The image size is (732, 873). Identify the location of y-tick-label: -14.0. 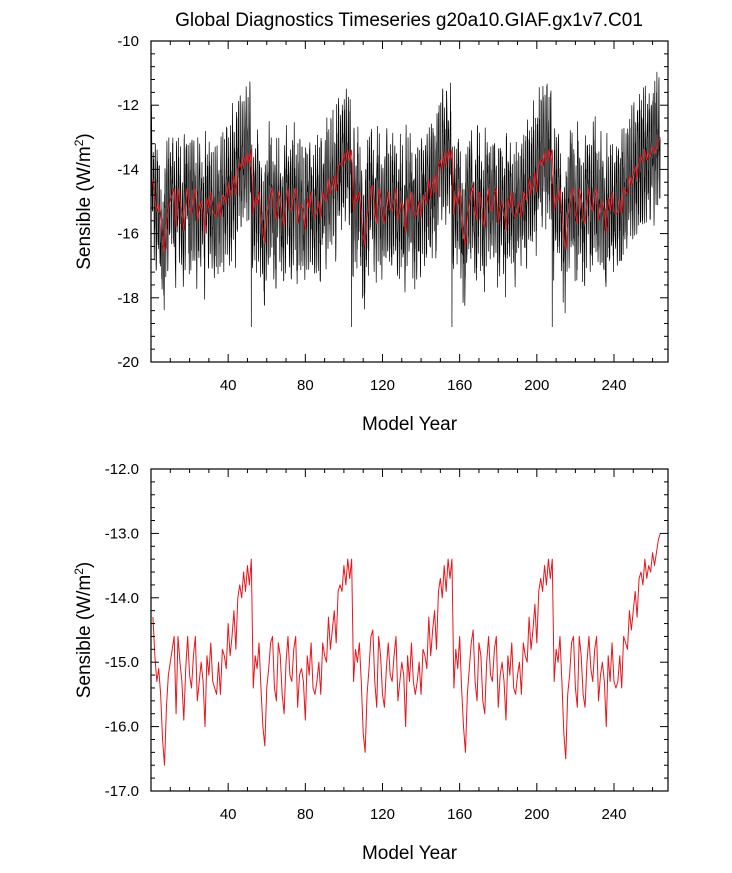
(122, 598).